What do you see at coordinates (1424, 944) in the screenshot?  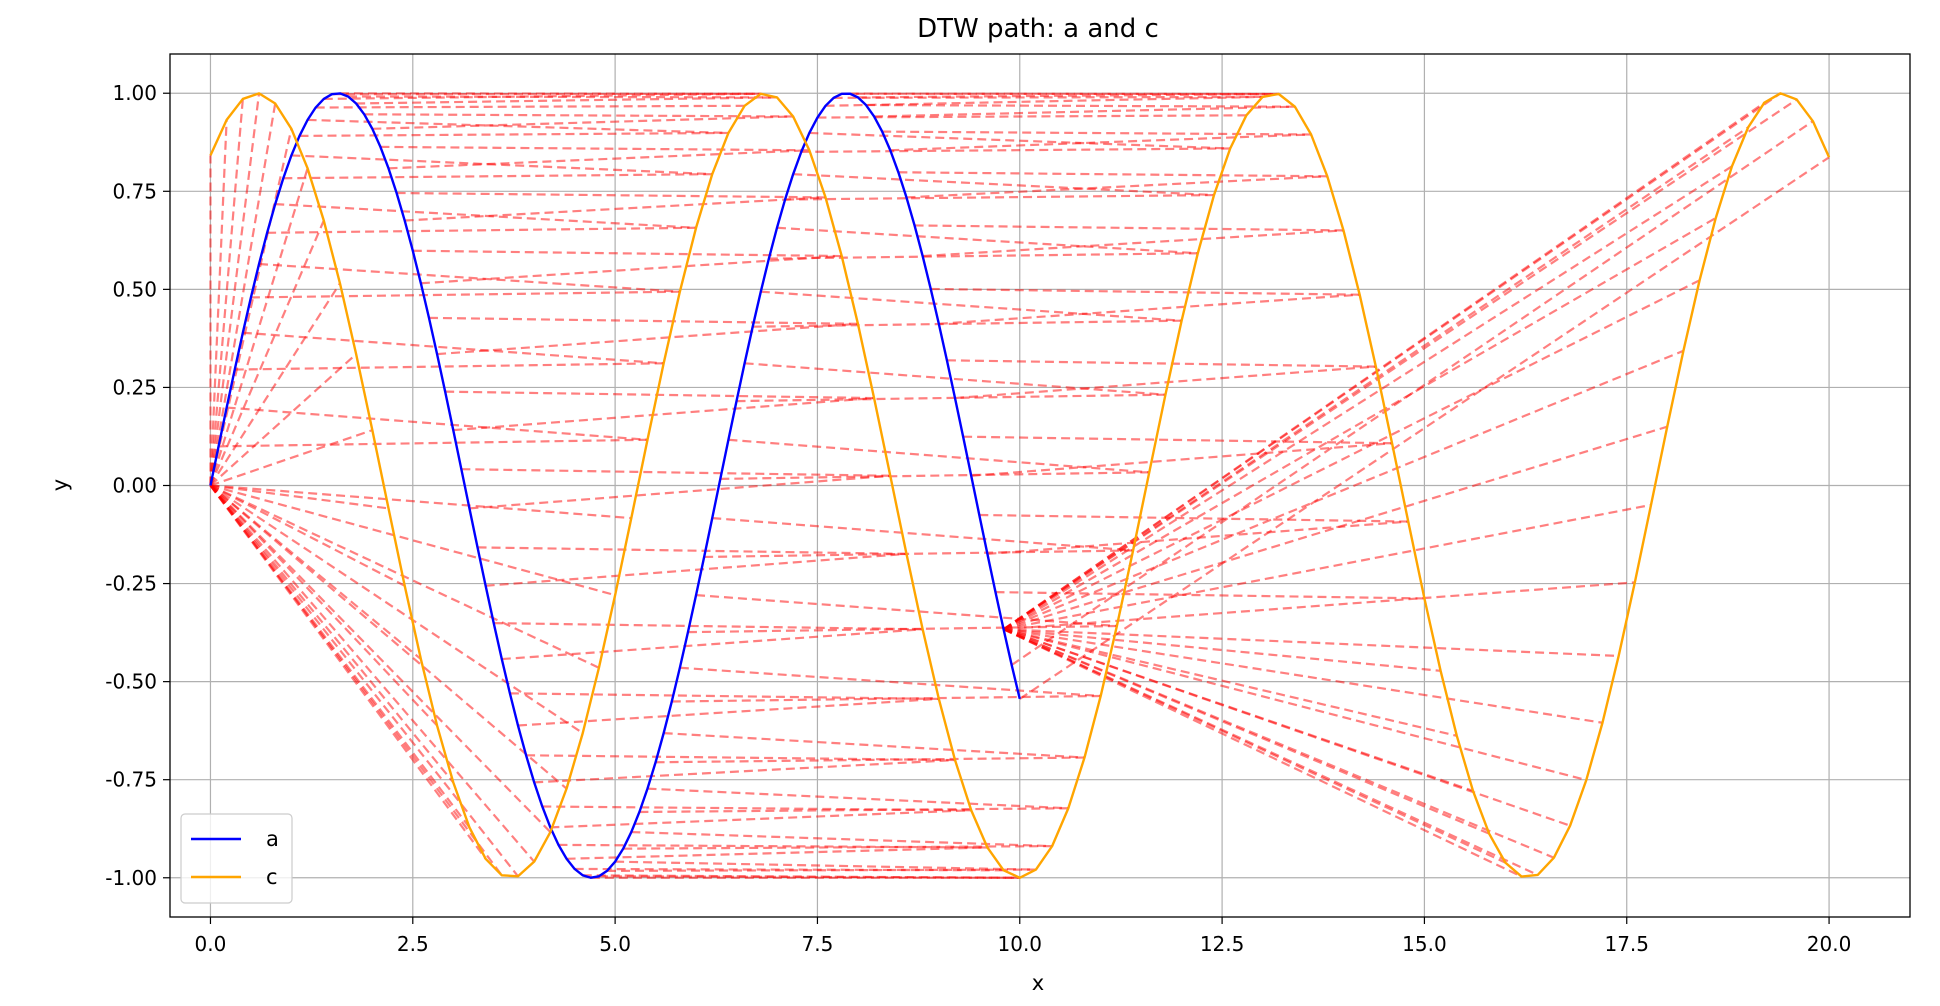 I see `x-tick-label: 15.0` at bounding box center [1424, 944].